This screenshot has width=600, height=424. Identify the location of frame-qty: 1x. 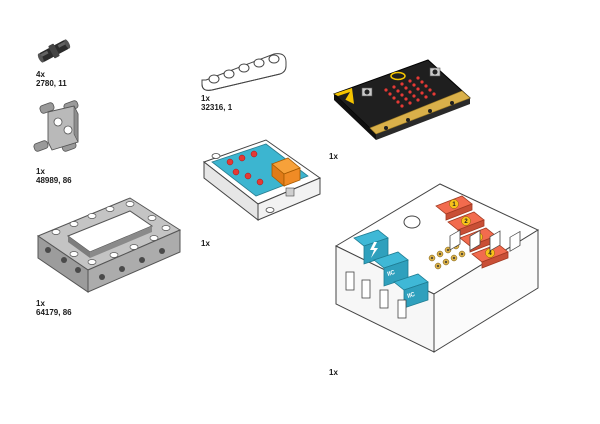
(40, 303).